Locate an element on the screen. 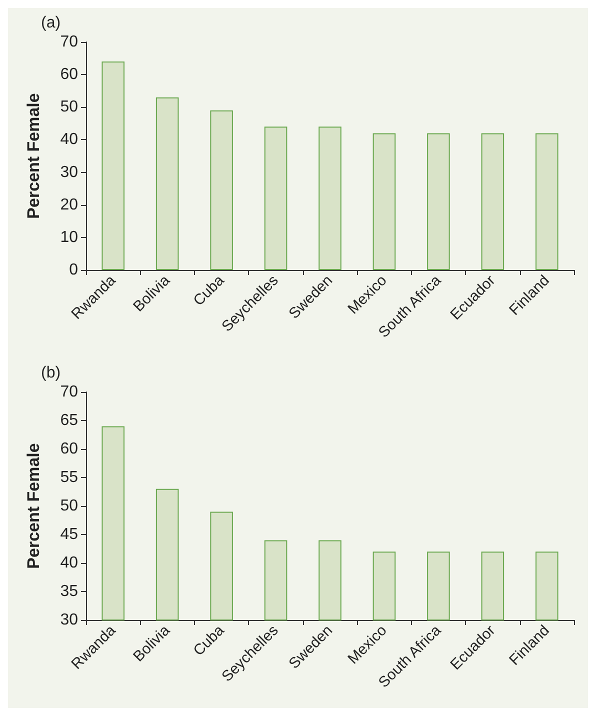 This screenshot has height=718, width=596. y-tick-label: 0 is located at coordinates (73, 270).